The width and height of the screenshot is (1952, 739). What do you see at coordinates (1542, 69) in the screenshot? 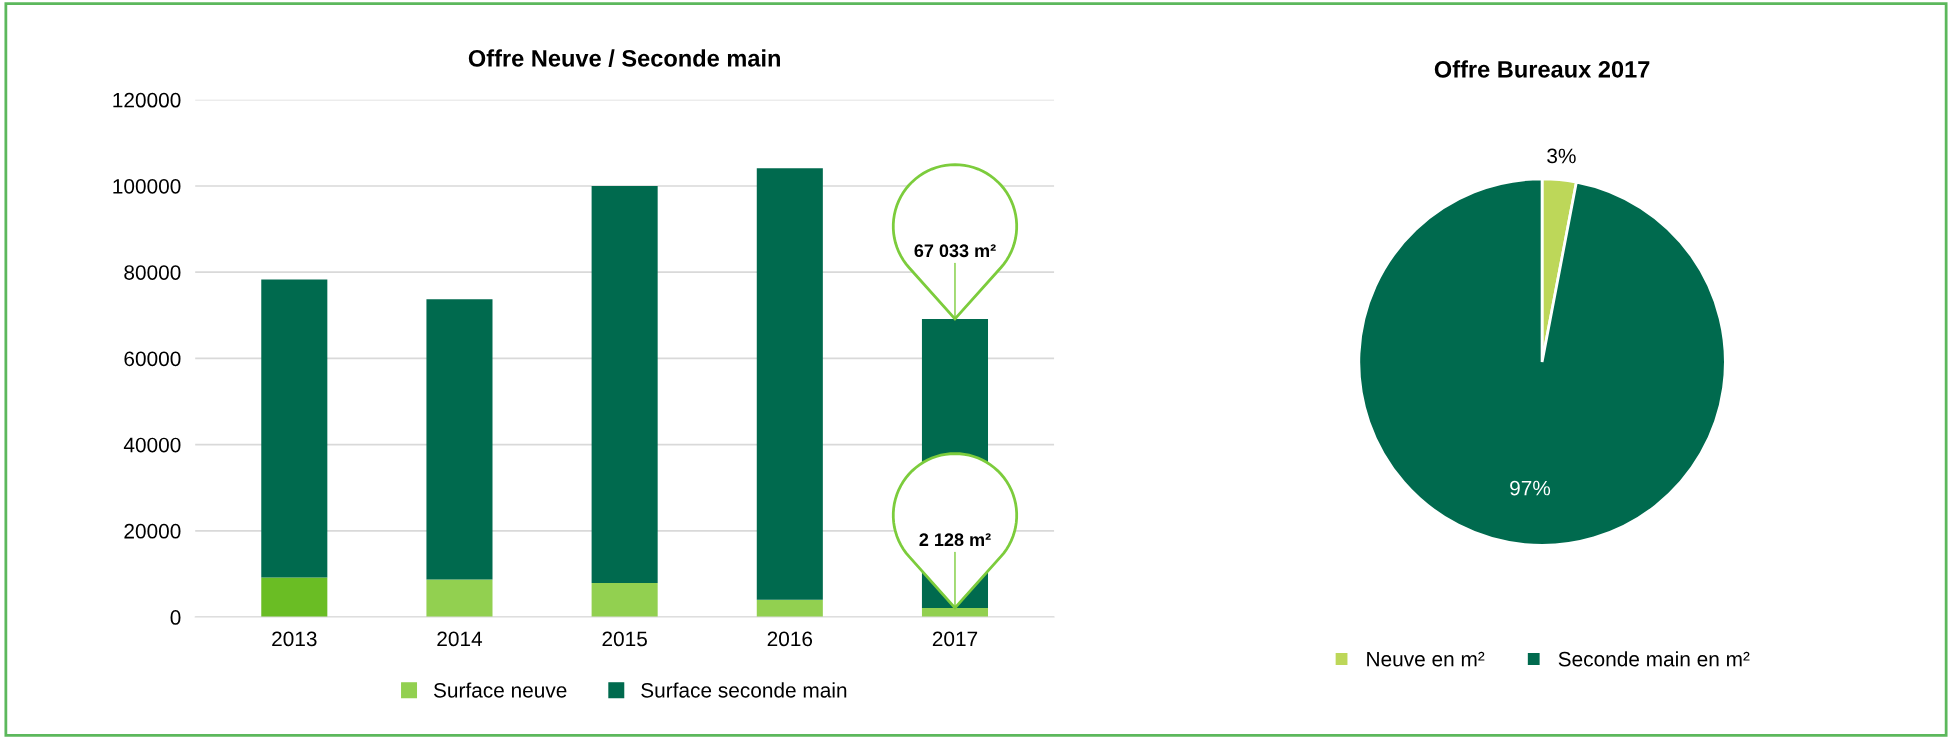
I see `chart-title: Offre Bureaux 2017` at bounding box center [1542, 69].